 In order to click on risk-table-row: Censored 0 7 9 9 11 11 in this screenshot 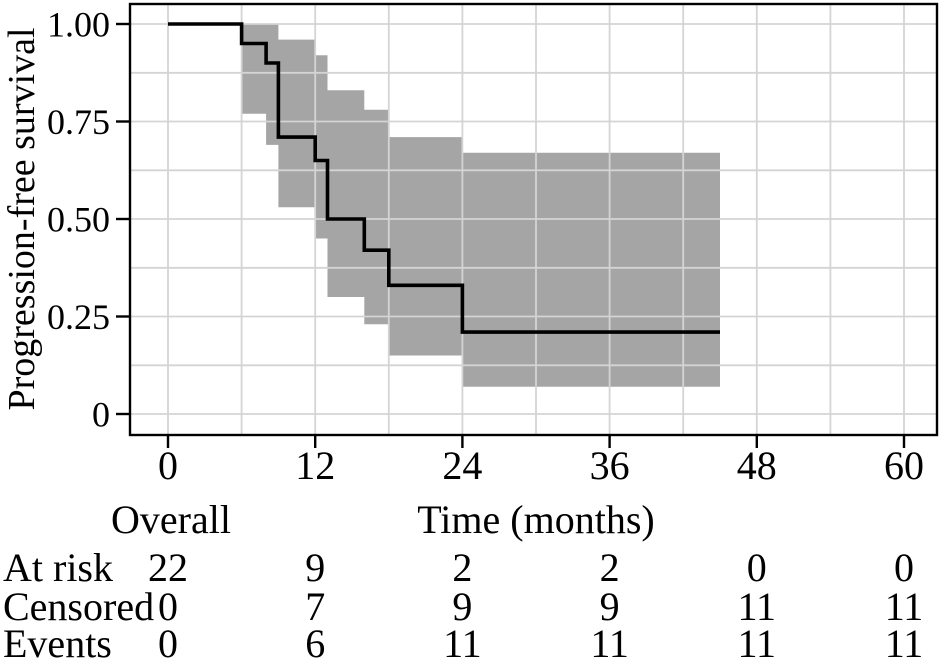, I will do `click(463, 606)`.